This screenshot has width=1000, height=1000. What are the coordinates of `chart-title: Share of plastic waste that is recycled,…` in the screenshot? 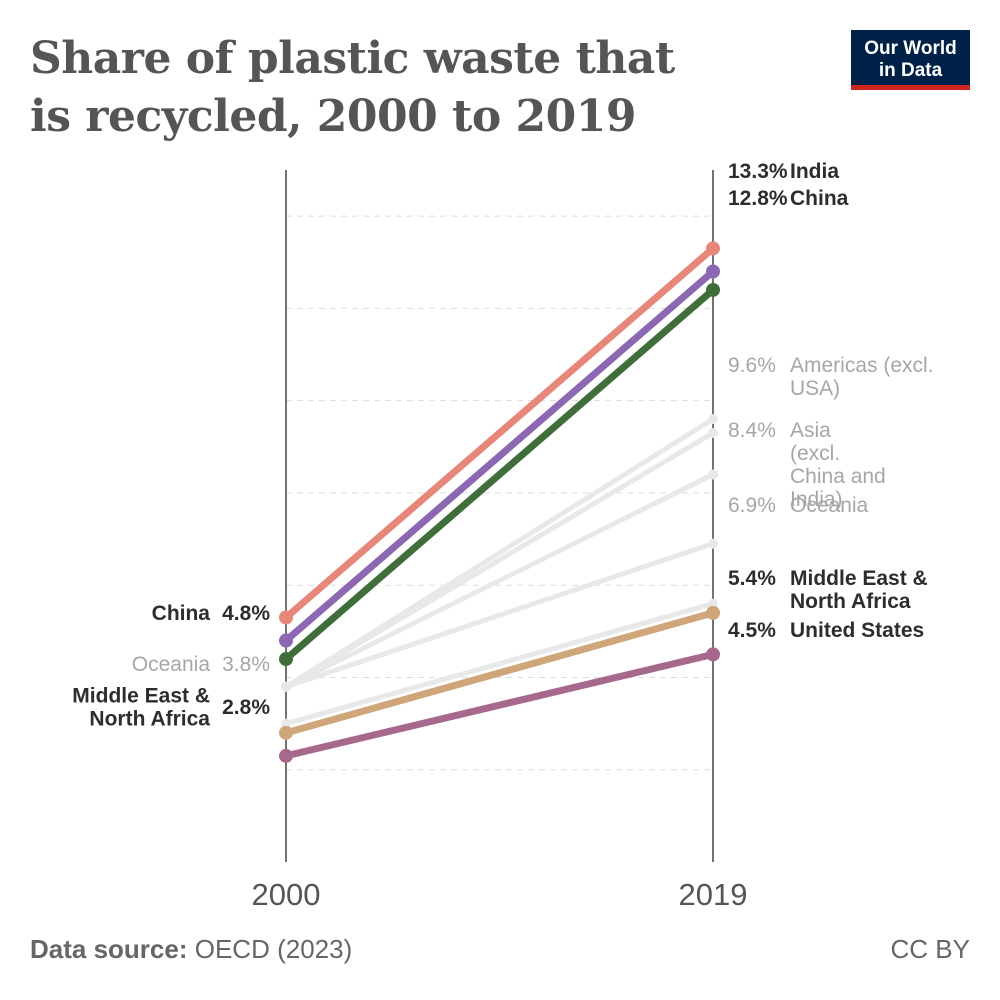 It's located at (352, 87).